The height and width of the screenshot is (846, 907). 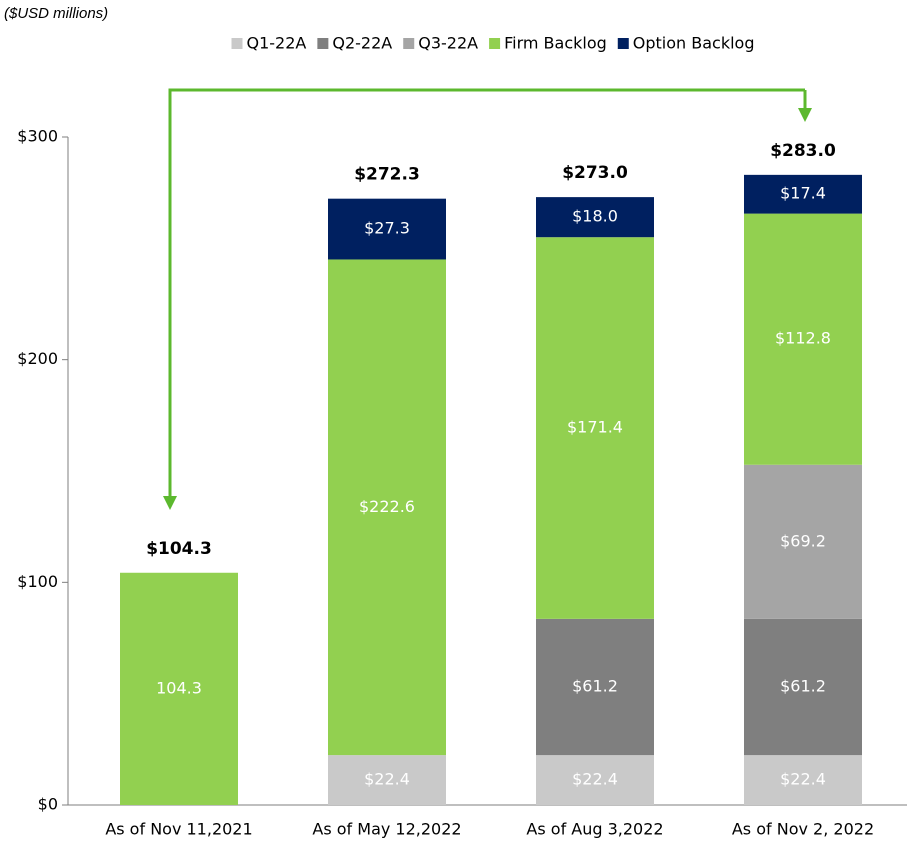 What do you see at coordinates (178, 829) in the screenshot?
I see `x-tick-label: As of Nov 11,2021` at bounding box center [178, 829].